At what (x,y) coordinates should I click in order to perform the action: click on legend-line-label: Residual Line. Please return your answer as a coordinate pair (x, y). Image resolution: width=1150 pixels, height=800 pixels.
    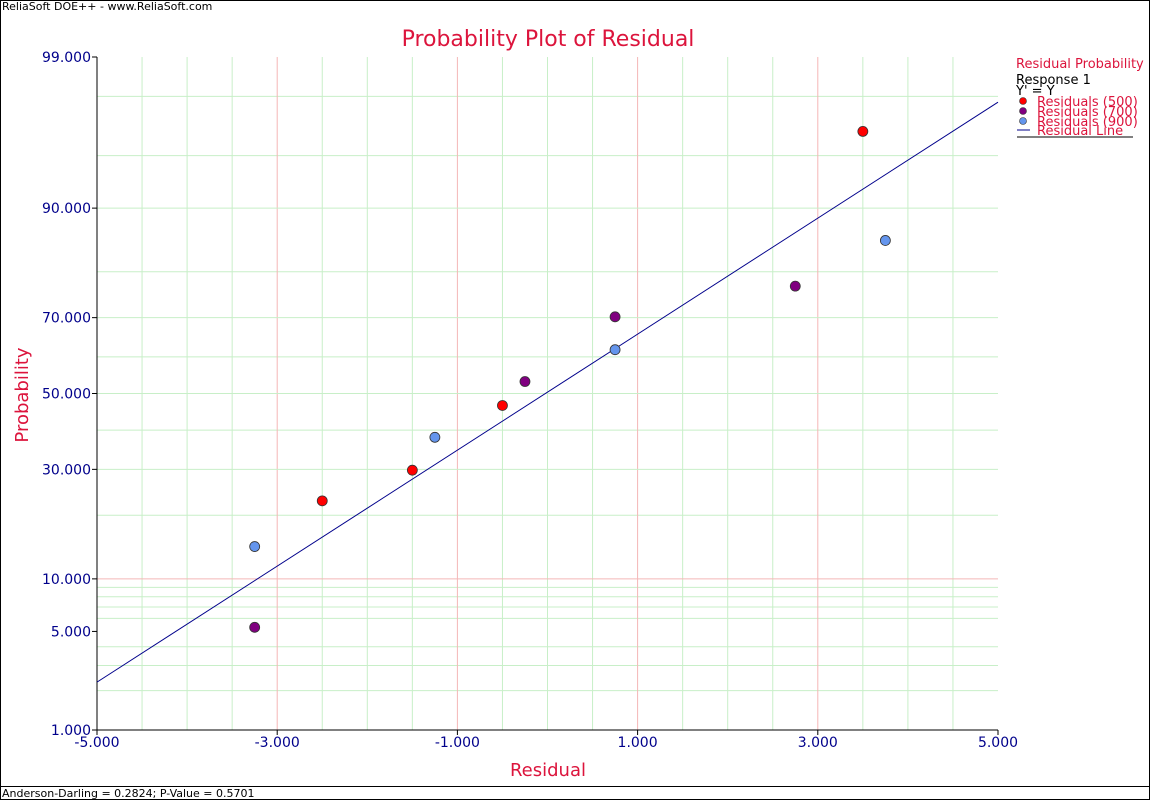
    Looking at the image, I should click on (1080, 131).